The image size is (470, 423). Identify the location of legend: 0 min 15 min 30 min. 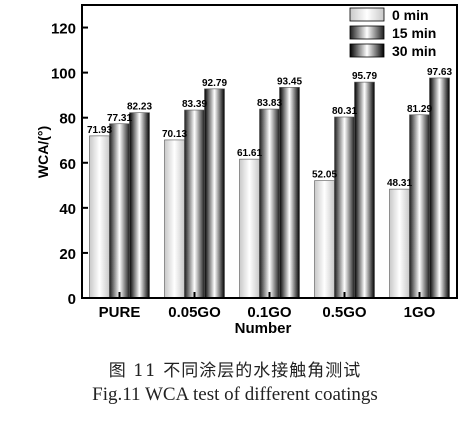
(392, 33).